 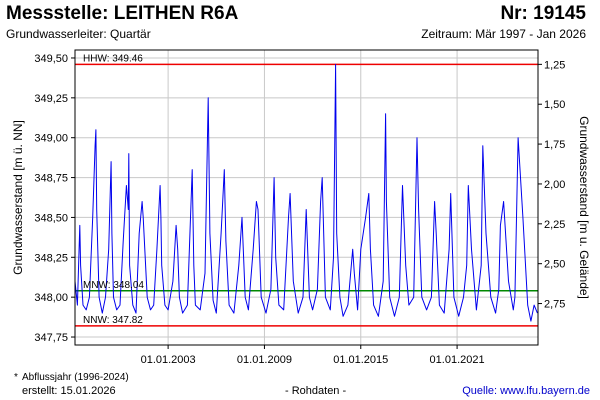 I want to click on source-link: Quelle: www.lfu.bayern.de, so click(x=526, y=391).